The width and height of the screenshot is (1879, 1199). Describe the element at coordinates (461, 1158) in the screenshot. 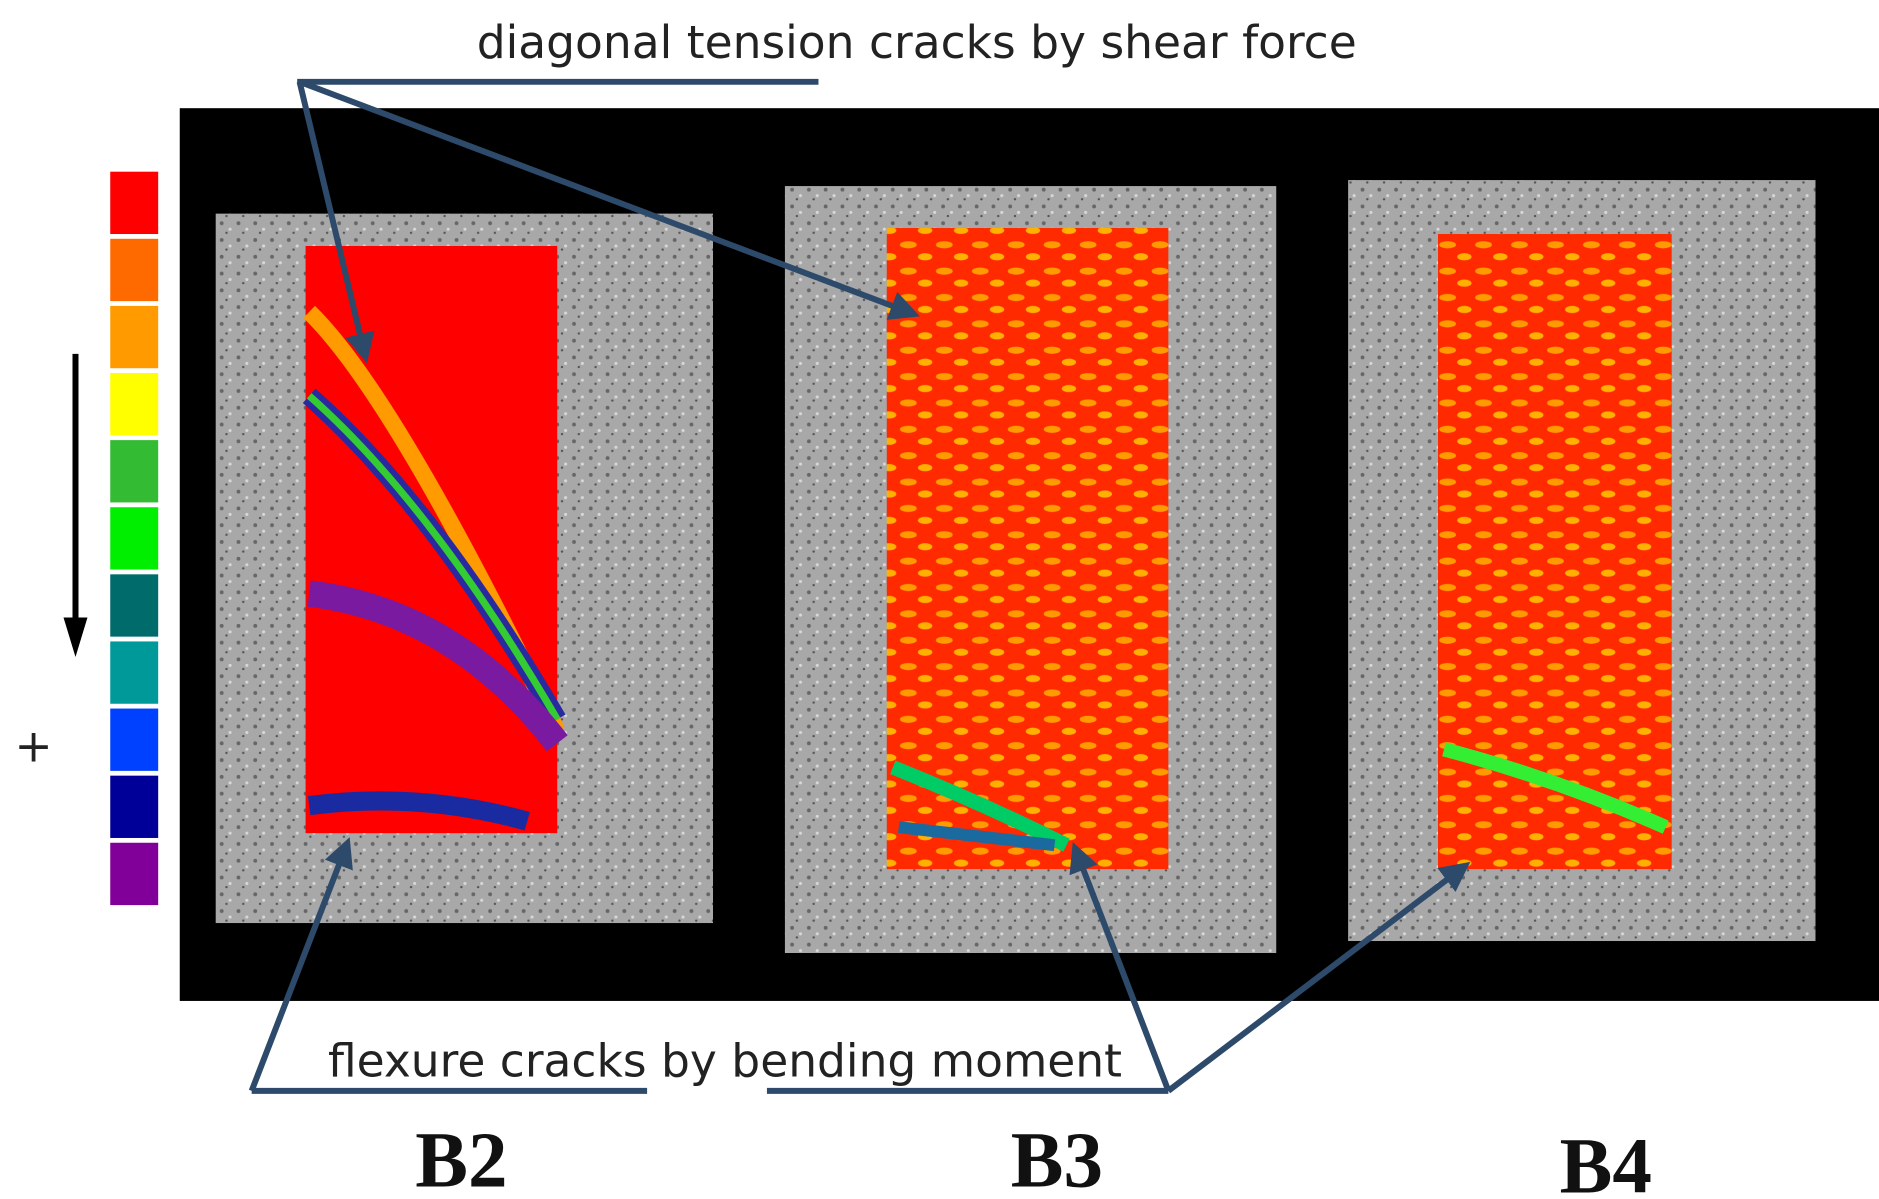

I see `specimen-label: B2` at that location.